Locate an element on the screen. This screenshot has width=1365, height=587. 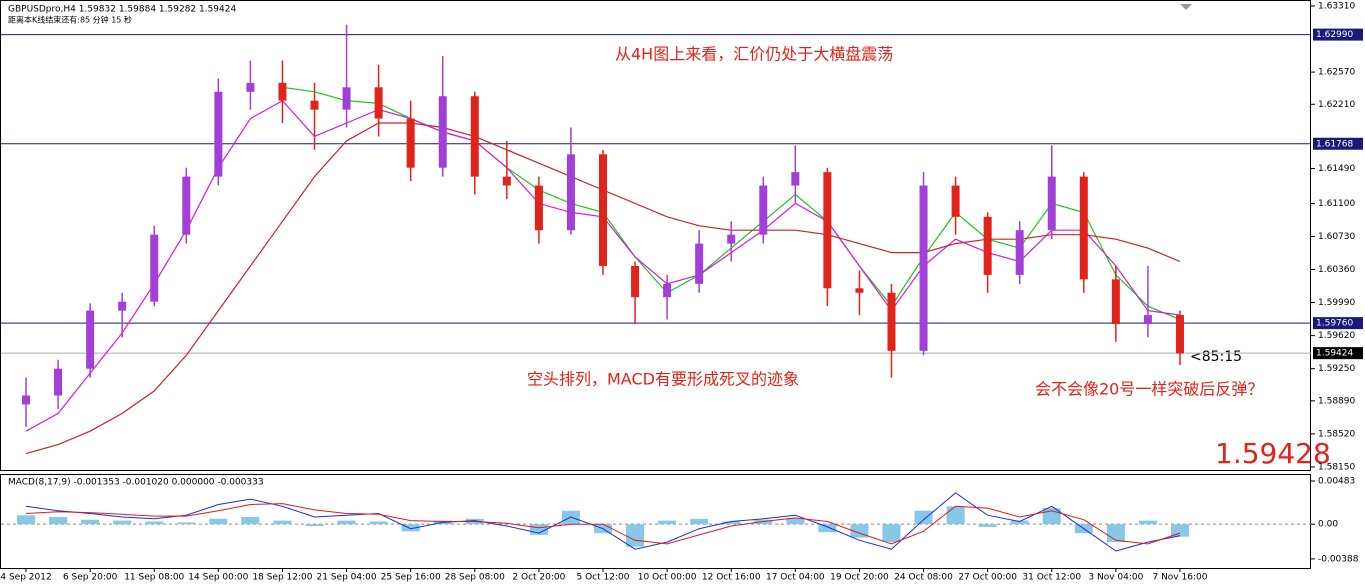
x-tick-label: 7 Nov 16:00 is located at coordinates (1179, 578).